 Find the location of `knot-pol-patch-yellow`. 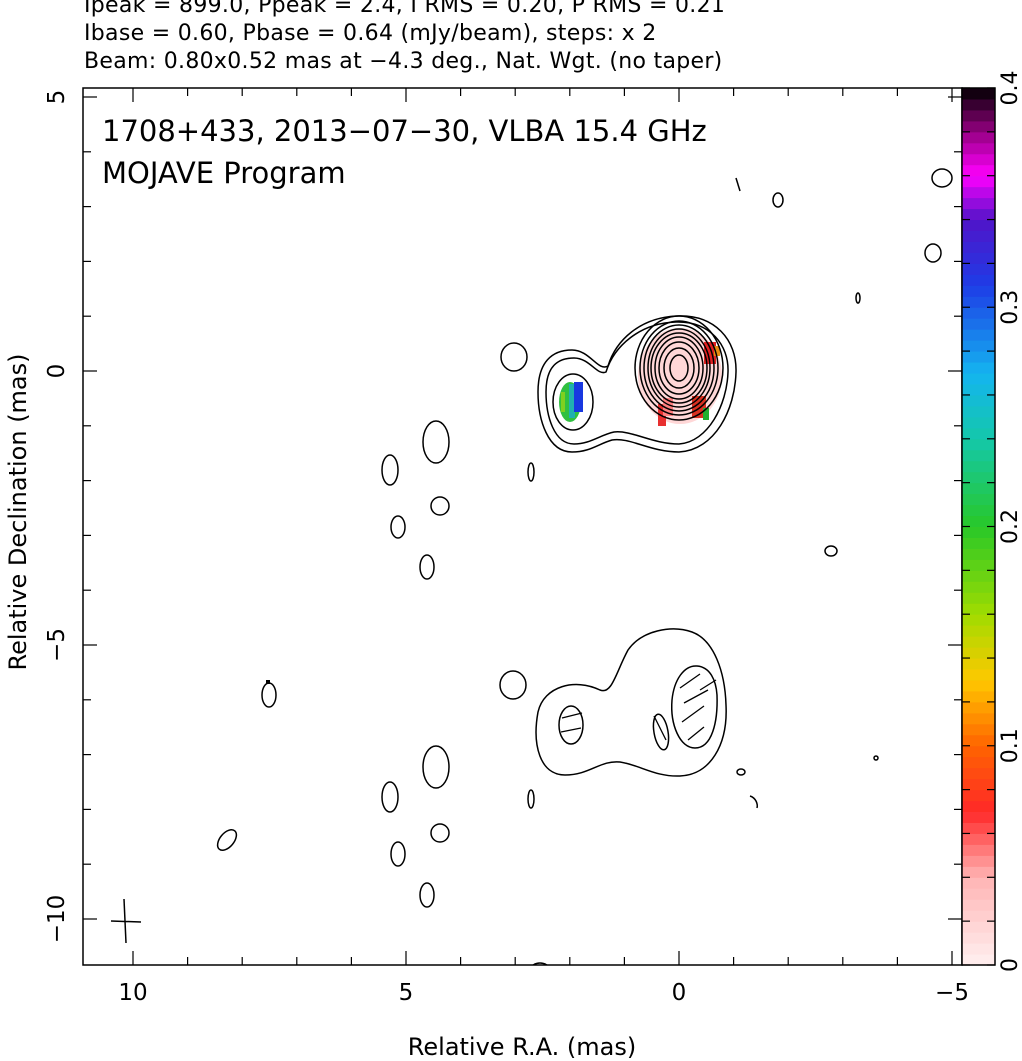

knot-pol-patch-yellow is located at coordinates (563, 402).